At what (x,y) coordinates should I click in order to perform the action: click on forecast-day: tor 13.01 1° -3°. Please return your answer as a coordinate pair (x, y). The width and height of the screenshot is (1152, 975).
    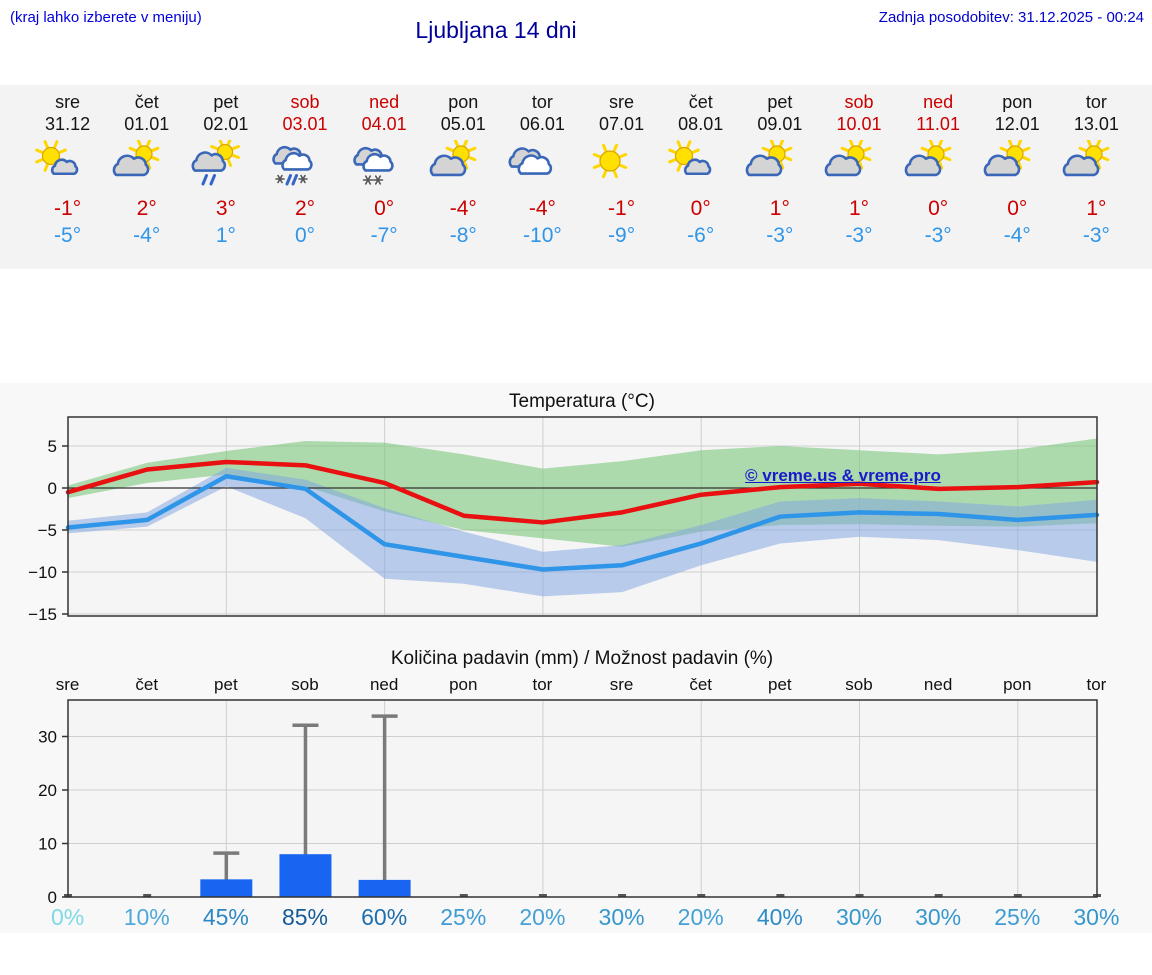
    Looking at the image, I should click on (1096, 177).